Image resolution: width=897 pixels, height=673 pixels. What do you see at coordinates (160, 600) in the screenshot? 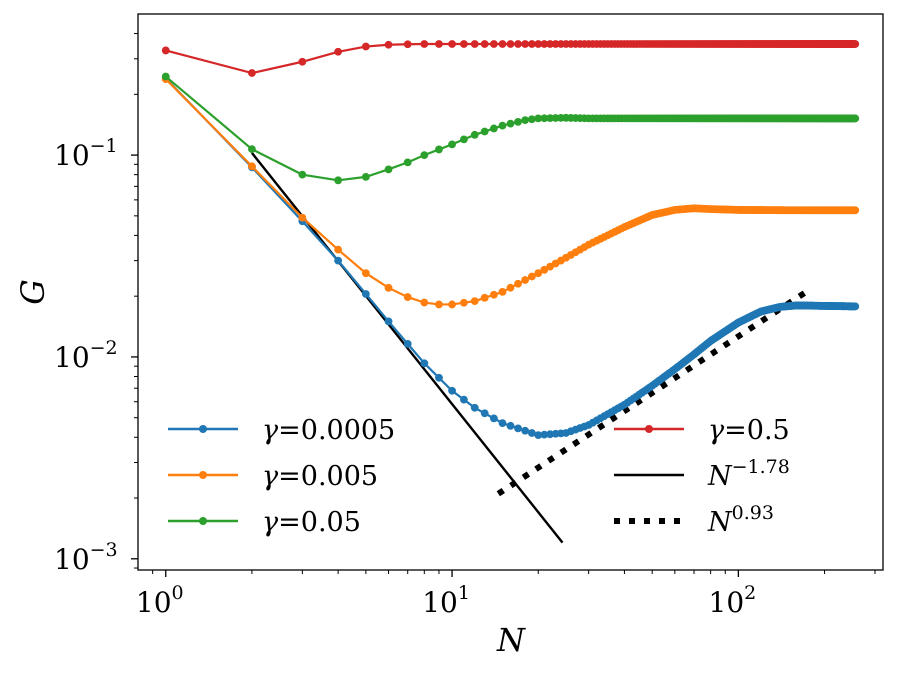
I see `x-tick-label: 10⁰` at bounding box center [160, 600].